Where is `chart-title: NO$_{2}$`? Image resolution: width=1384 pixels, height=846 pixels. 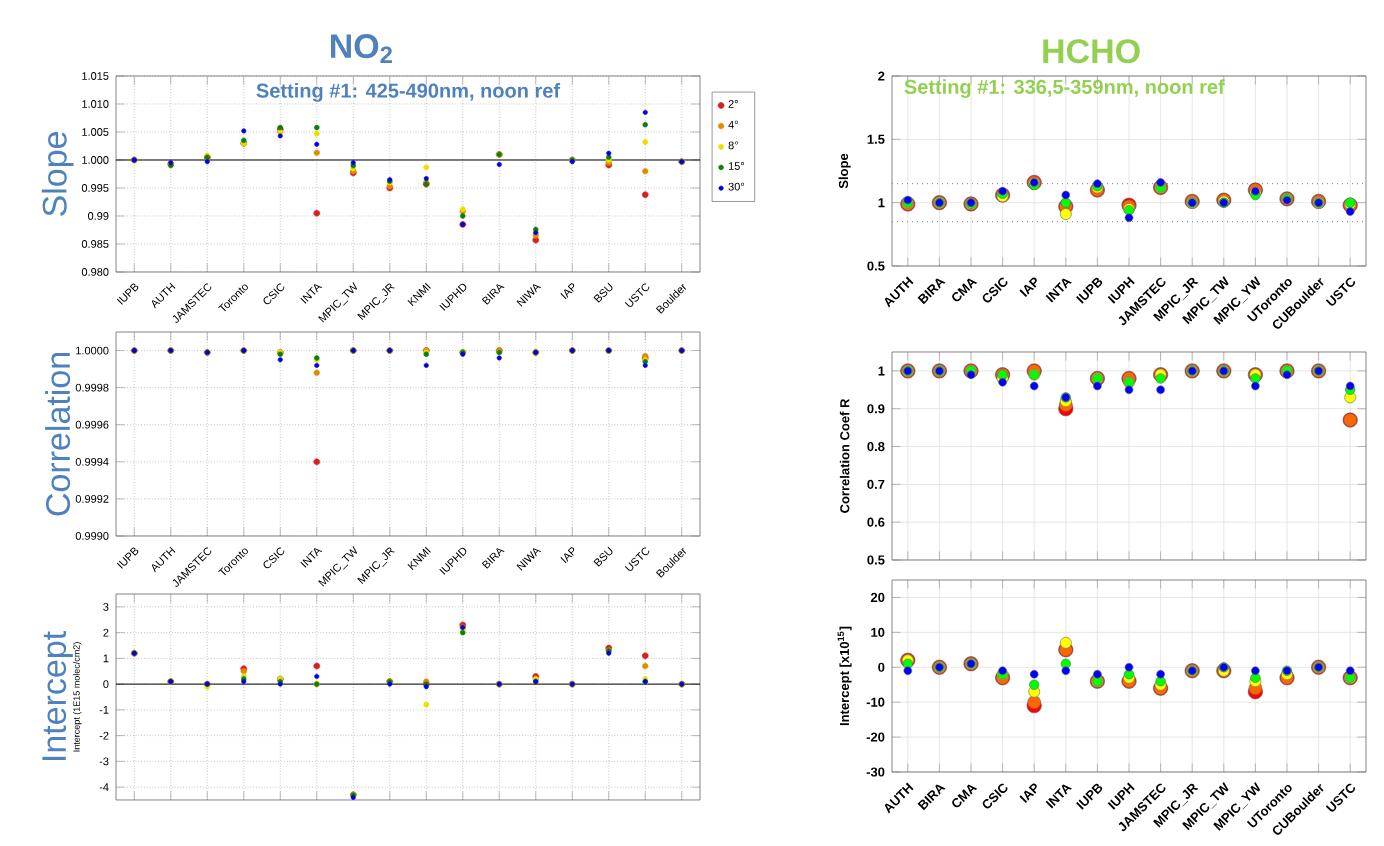 chart-title: NO$_{2}$ is located at coordinates (361, 48).